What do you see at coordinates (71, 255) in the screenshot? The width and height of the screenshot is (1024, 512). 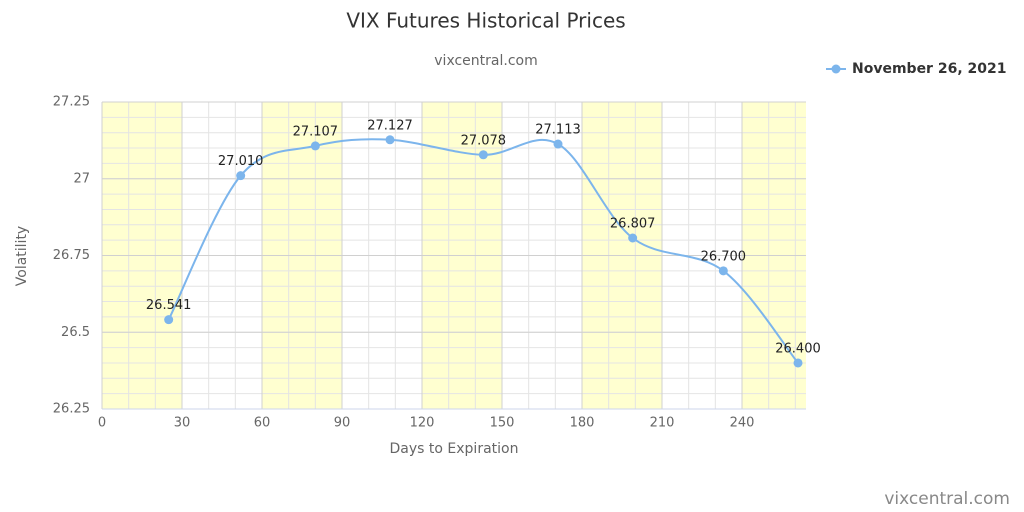 I see `y-tick-label: 26.75` at bounding box center [71, 255].